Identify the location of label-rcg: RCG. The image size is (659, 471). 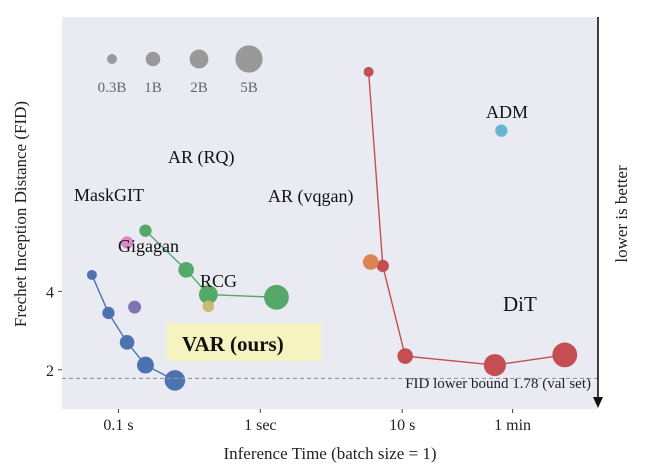
(218, 281).